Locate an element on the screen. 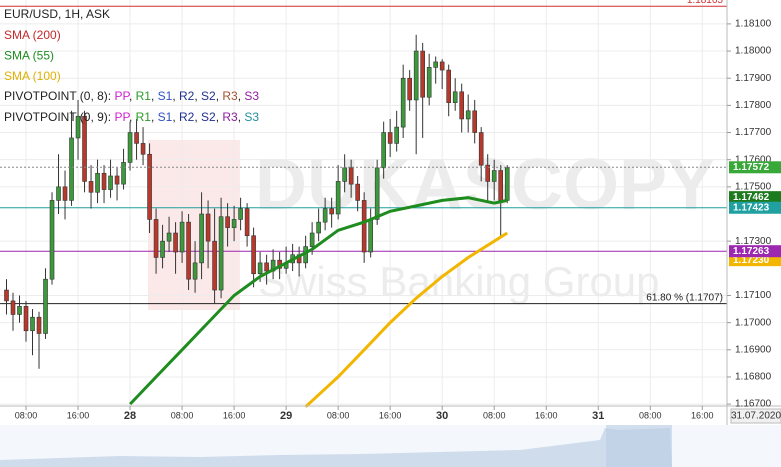 This screenshot has height=467, width=781. y-tick-label: 1.16900 is located at coordinates (753, 349).